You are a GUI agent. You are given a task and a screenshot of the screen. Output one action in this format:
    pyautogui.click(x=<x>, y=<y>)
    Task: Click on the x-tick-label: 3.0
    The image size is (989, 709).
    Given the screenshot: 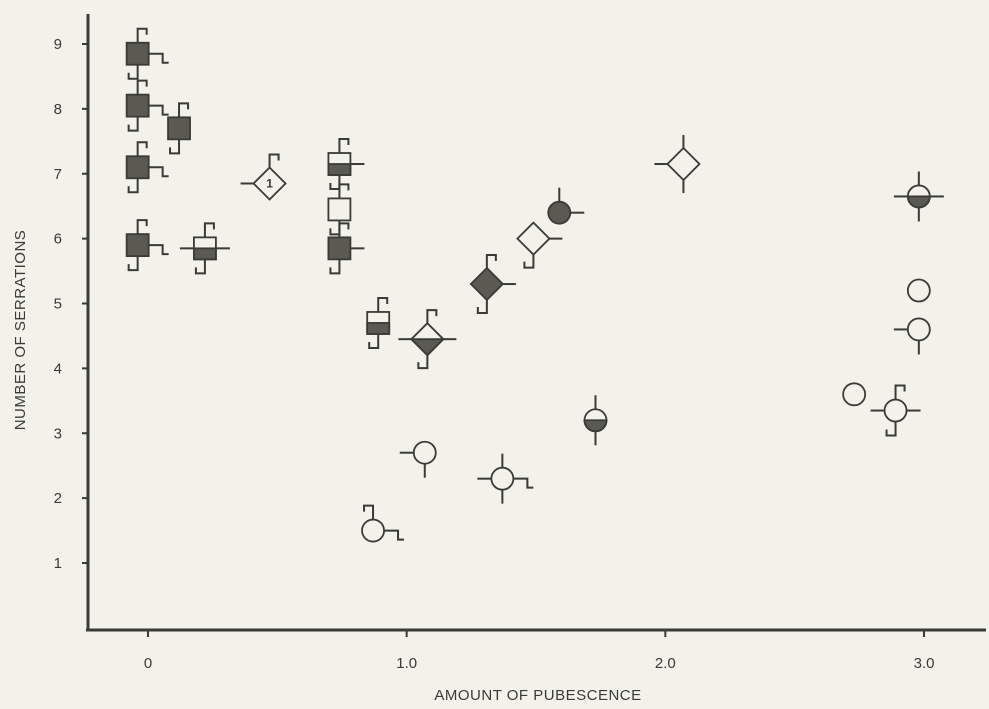 What is the action you would take?
    pyautogui.click(x=924, y=663)
    